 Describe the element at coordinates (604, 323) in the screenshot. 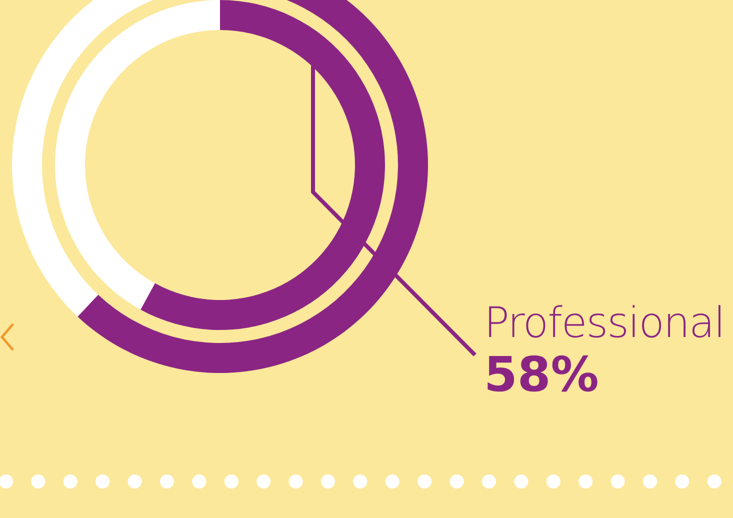

I see `slice-label: Professional` at that location.